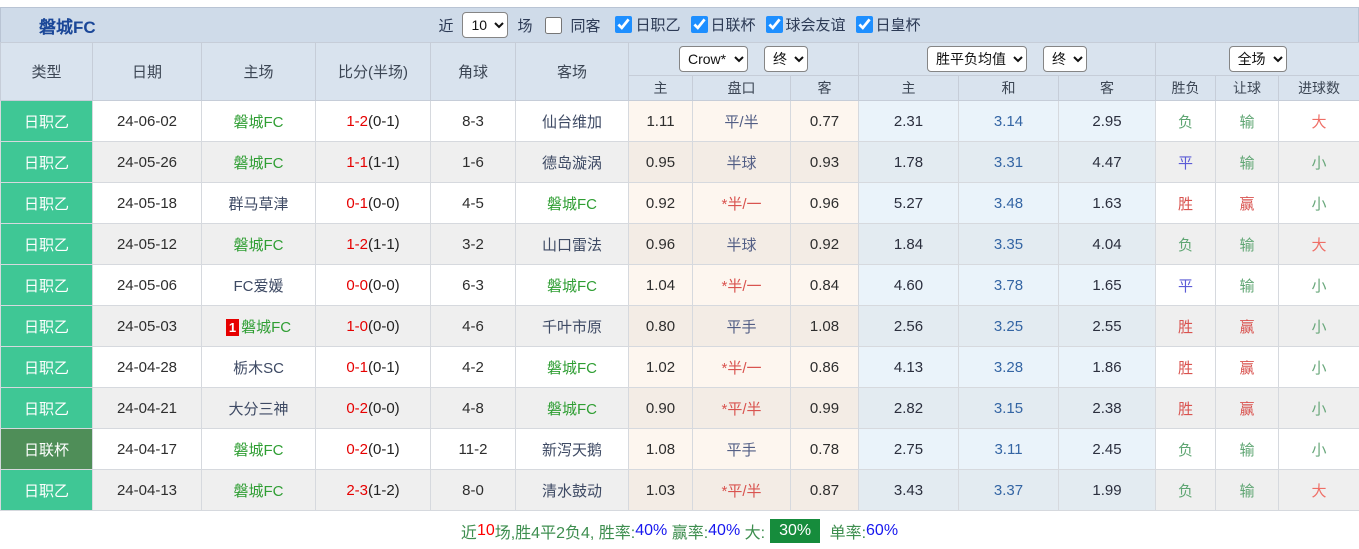 The height and width of the screenshot is (549, 1359). I want to click on avg-odds-select: 胜平负均值, so click(977, 59).